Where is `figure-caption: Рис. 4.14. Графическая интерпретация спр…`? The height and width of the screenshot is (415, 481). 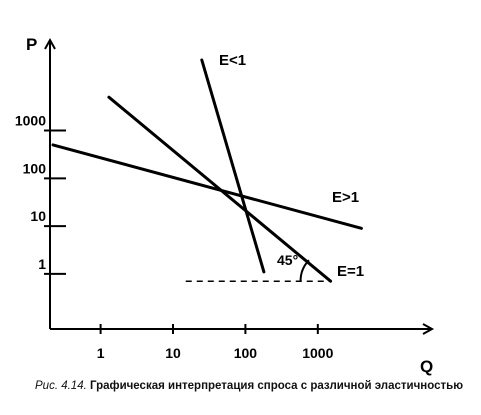 figure-caption: Рис. 4.14. Графическая интерпретация спр… is located at coordinates (249, 386).